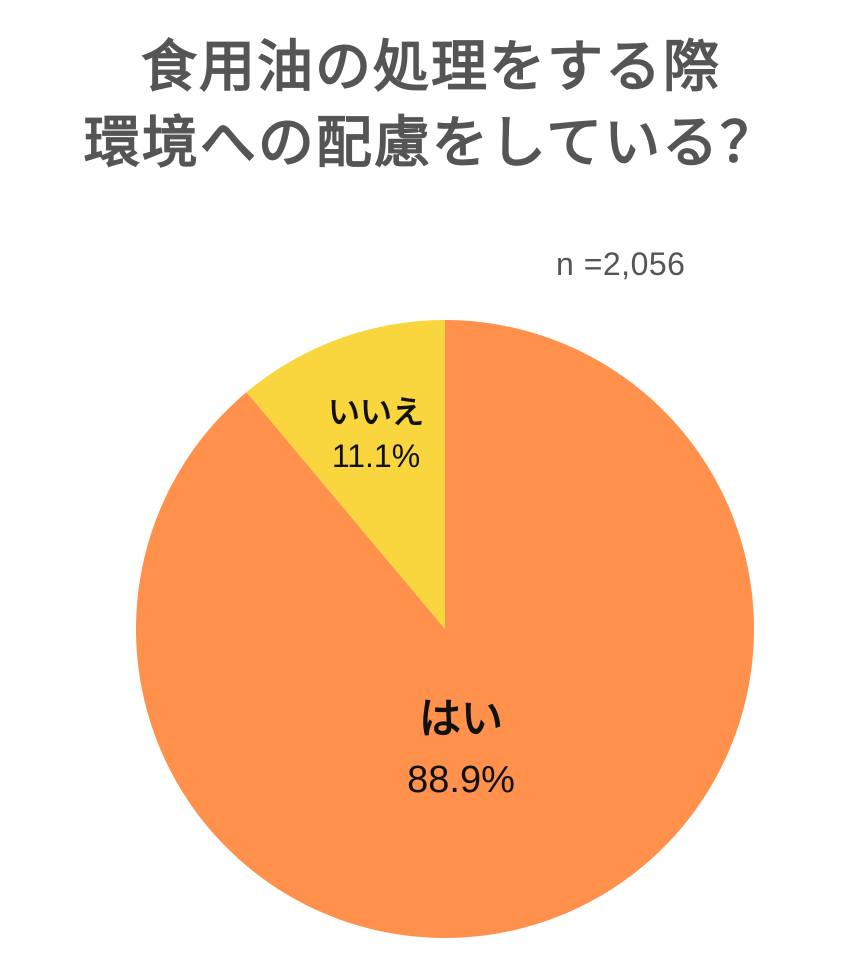 This screenshot has height=967, width=862. I want to click on sample-size-note: n =2,056, so click(621, 264).